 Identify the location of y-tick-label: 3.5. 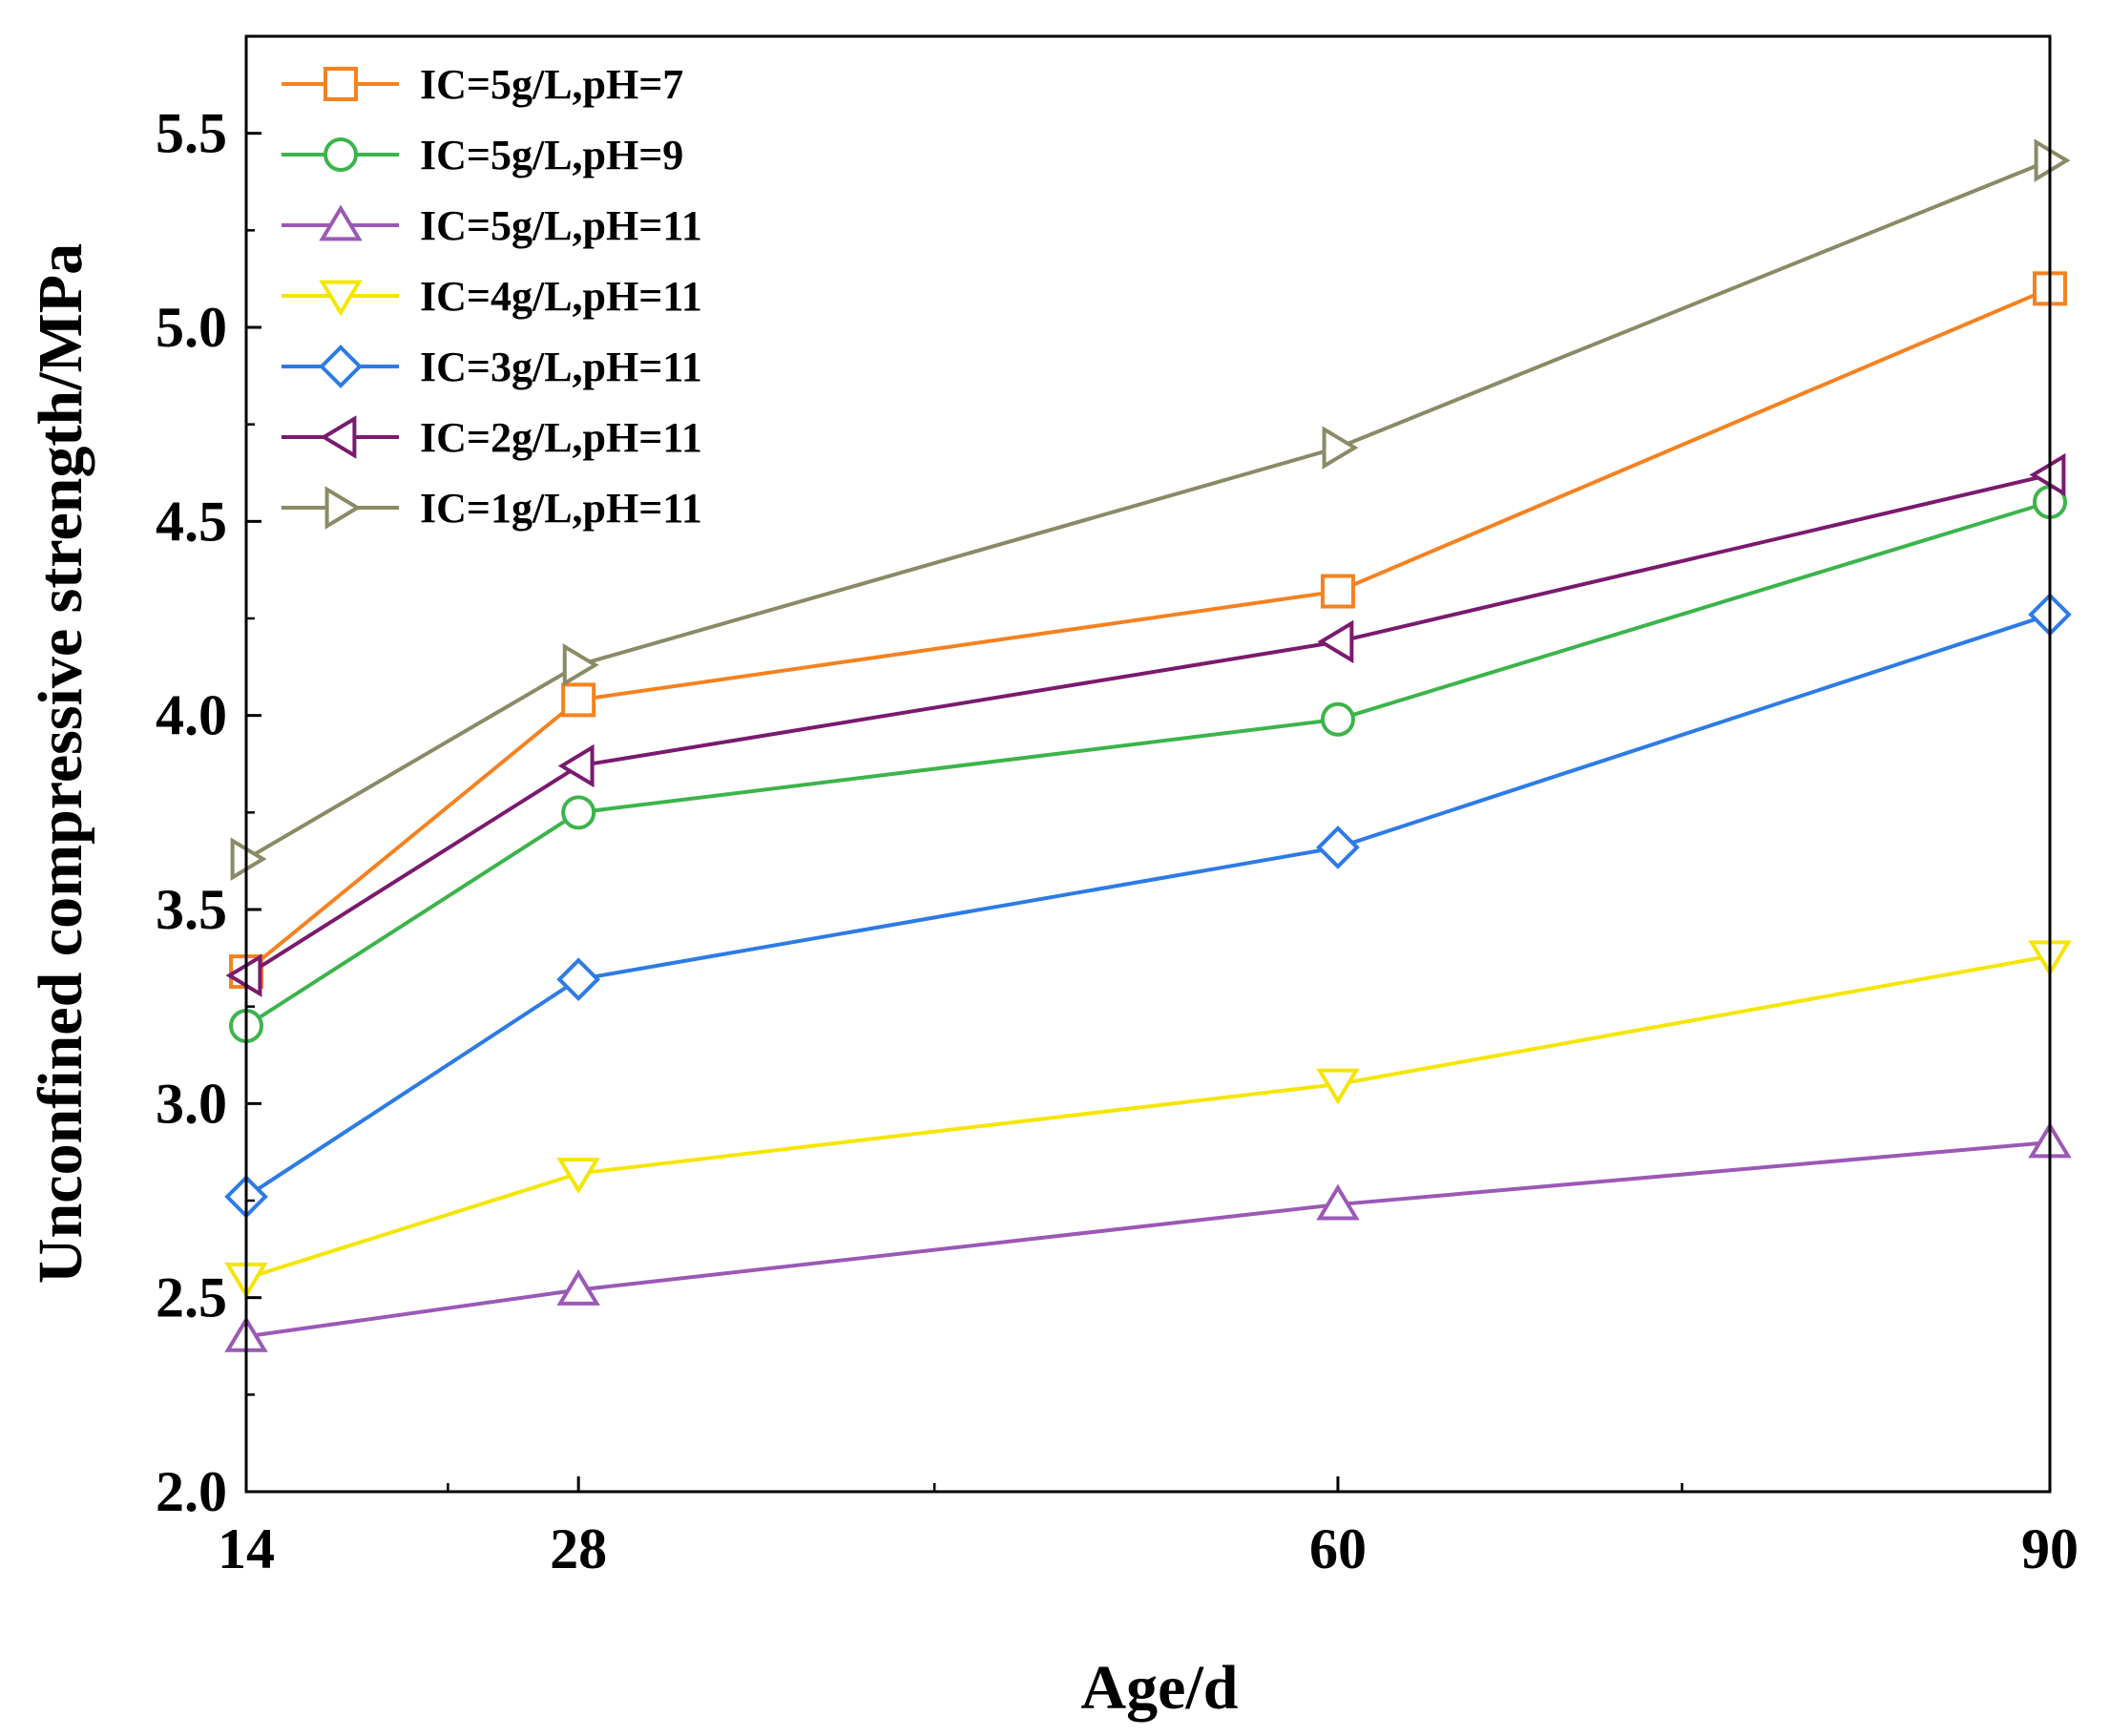
(192, 909).